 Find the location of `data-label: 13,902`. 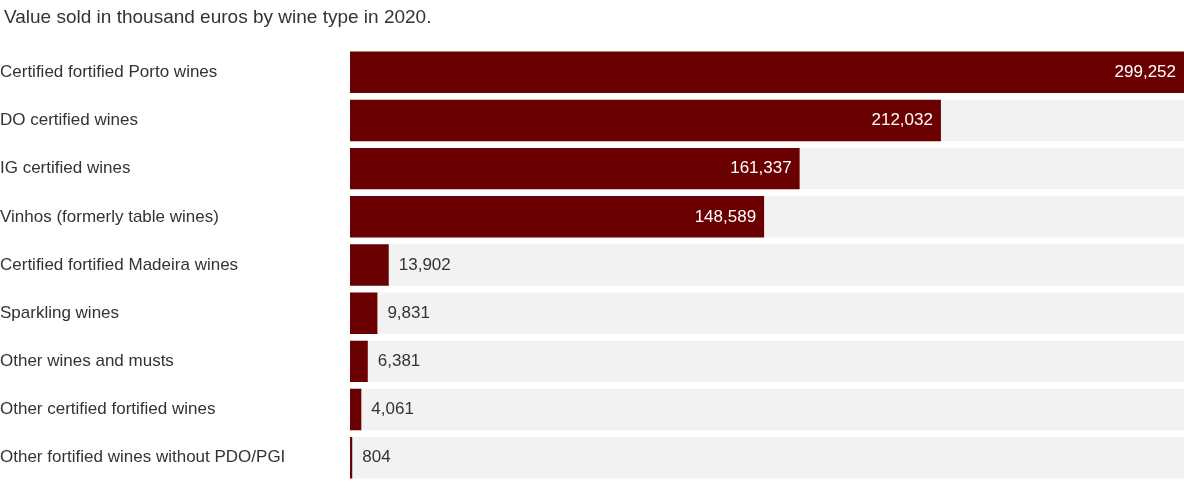

data-label: 13,902 is located at coordinates (424, 264).